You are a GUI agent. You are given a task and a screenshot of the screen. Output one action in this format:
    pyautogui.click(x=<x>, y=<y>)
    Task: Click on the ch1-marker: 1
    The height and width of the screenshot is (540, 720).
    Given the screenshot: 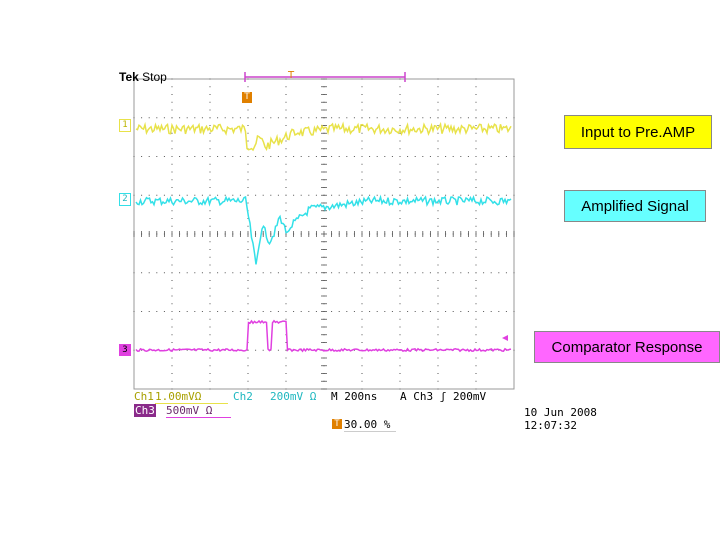 What is the action you would take?
    pyautogui.click(x=125, y=125)
    